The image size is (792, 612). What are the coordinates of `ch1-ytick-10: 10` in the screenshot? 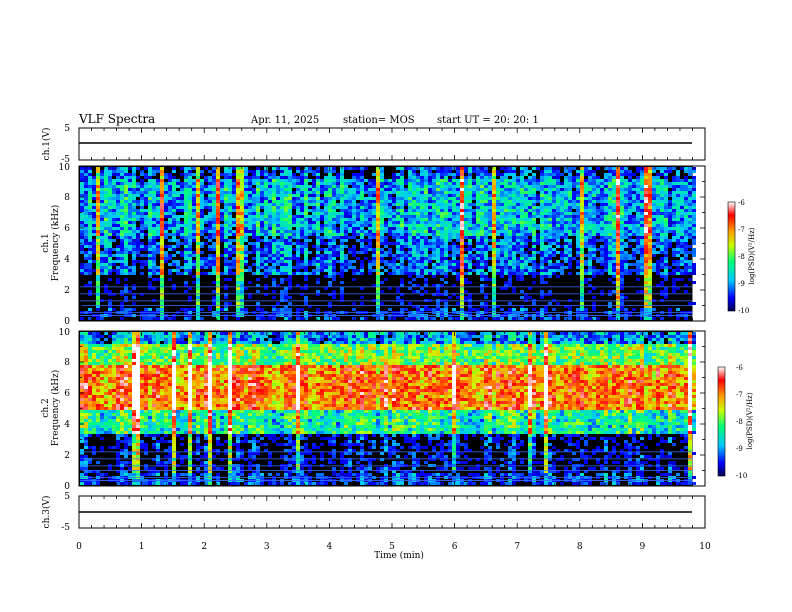 It's located at (65, 168).